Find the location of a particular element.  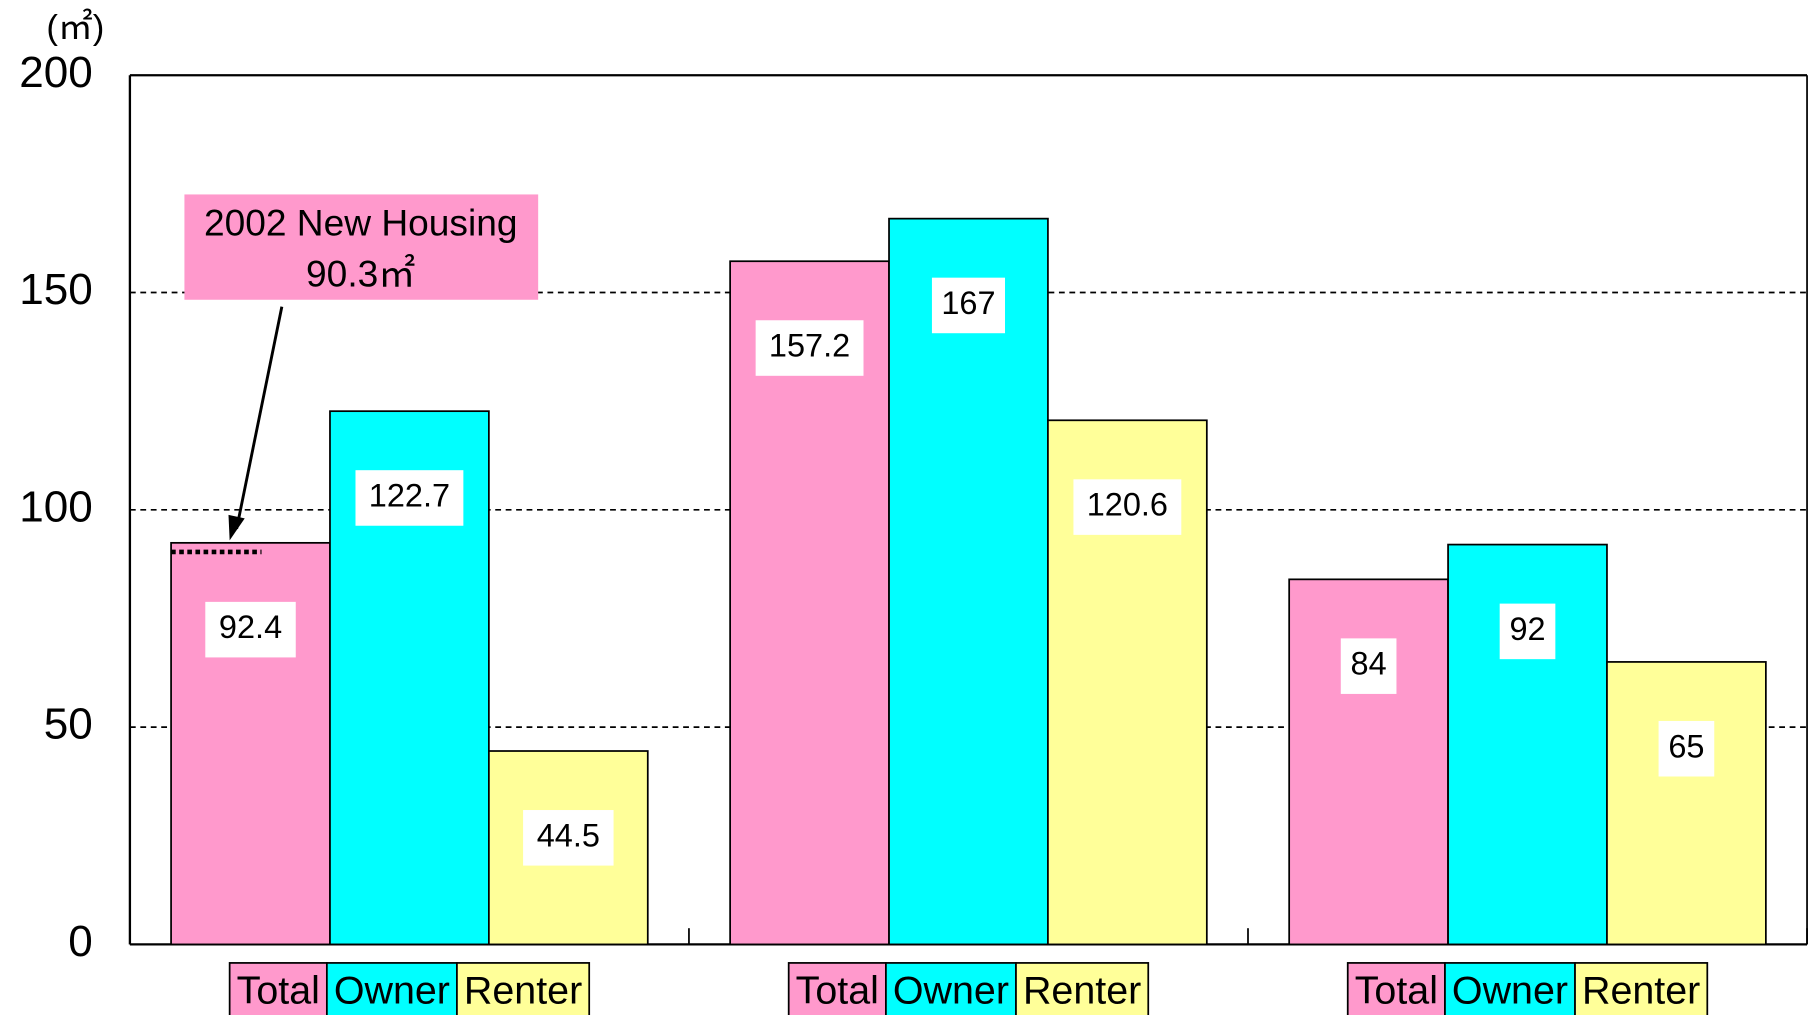

annotation-text: 2002 New Housing is located at coordinates (361, 223).